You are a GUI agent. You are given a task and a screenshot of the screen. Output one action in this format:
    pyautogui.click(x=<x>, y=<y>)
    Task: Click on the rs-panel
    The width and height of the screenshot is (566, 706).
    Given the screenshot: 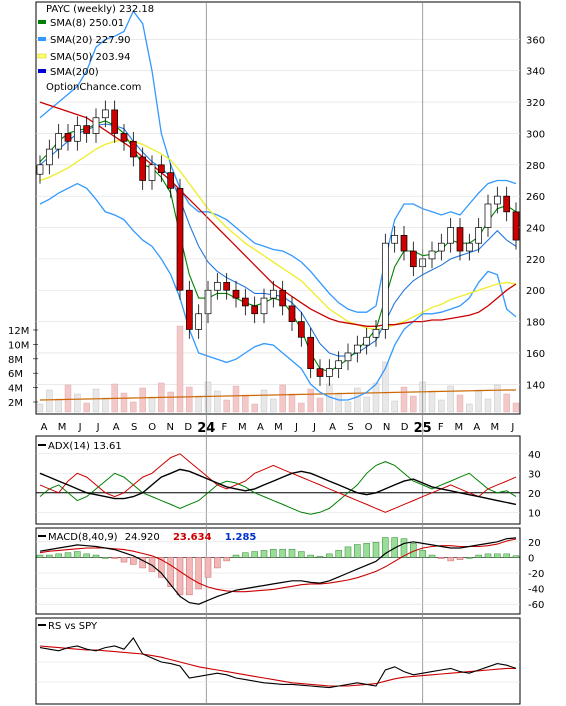 What is the action you would take?
    pyautogui.click(x=278, y=663)
    